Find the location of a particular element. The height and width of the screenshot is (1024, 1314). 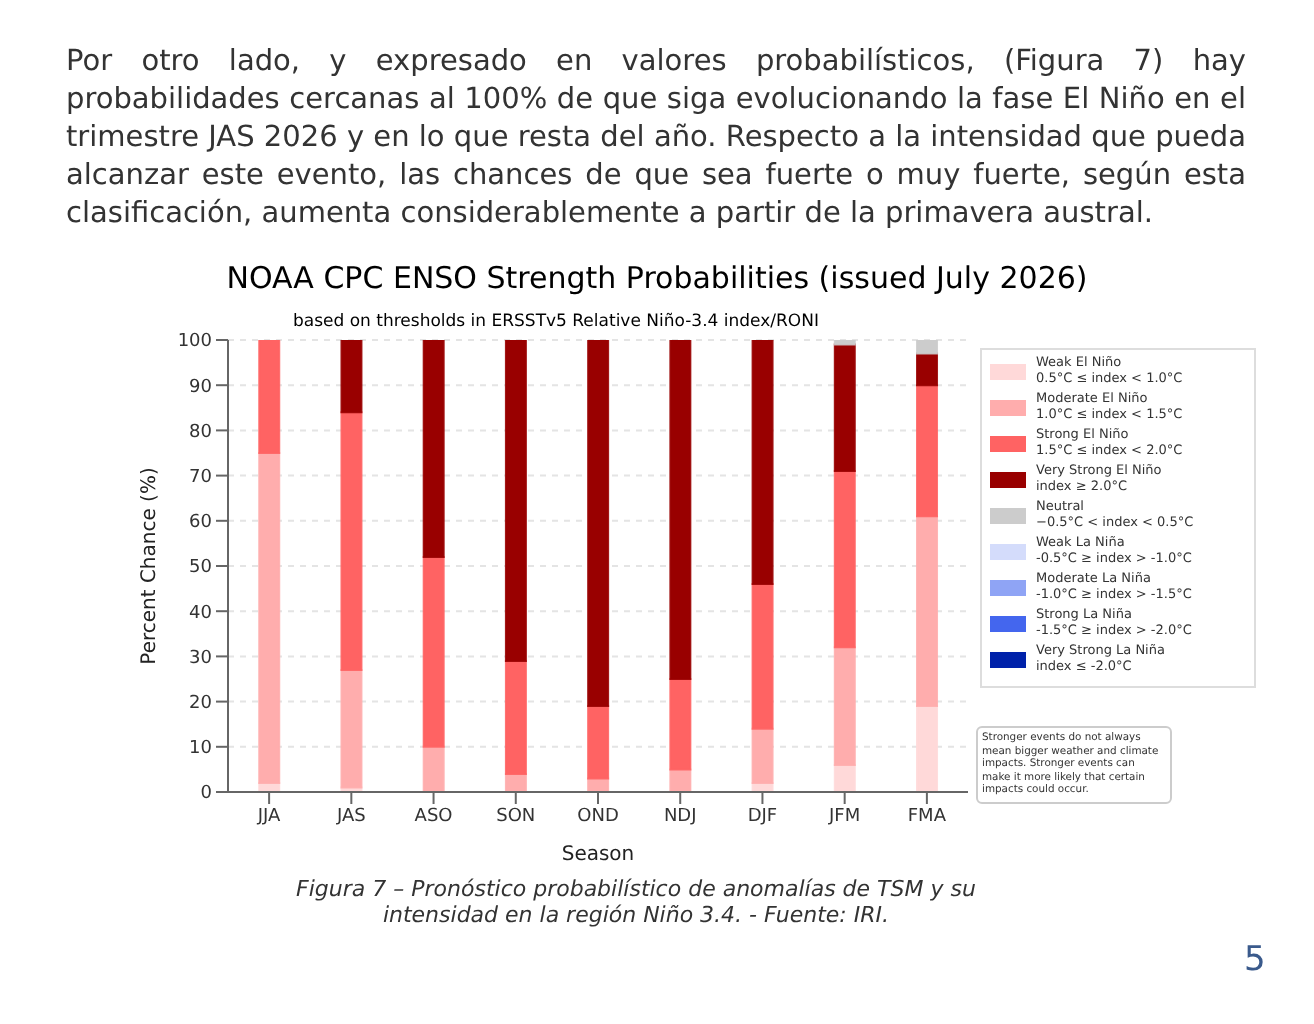

y-tick-label: 50 is located at coordinates (201, 568).